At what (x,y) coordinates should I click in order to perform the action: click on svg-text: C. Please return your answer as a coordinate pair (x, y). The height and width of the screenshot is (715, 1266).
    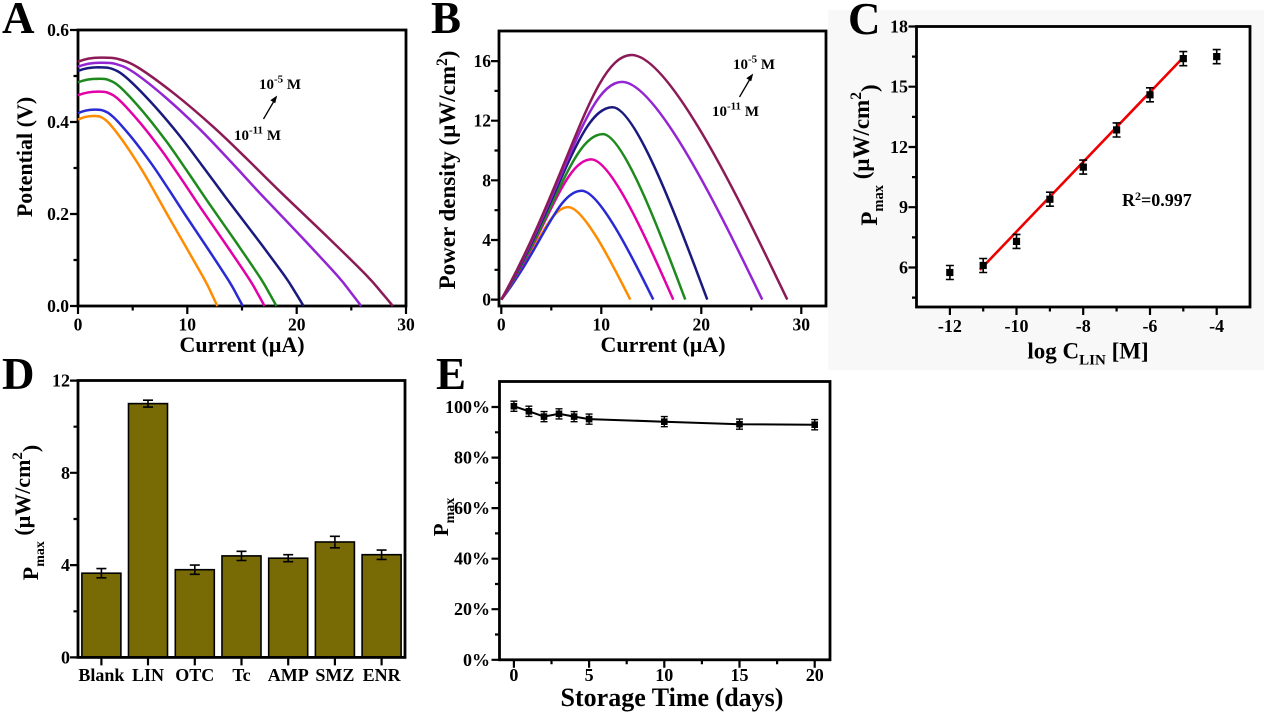
    Looking at the image, I should click on (864, 22).